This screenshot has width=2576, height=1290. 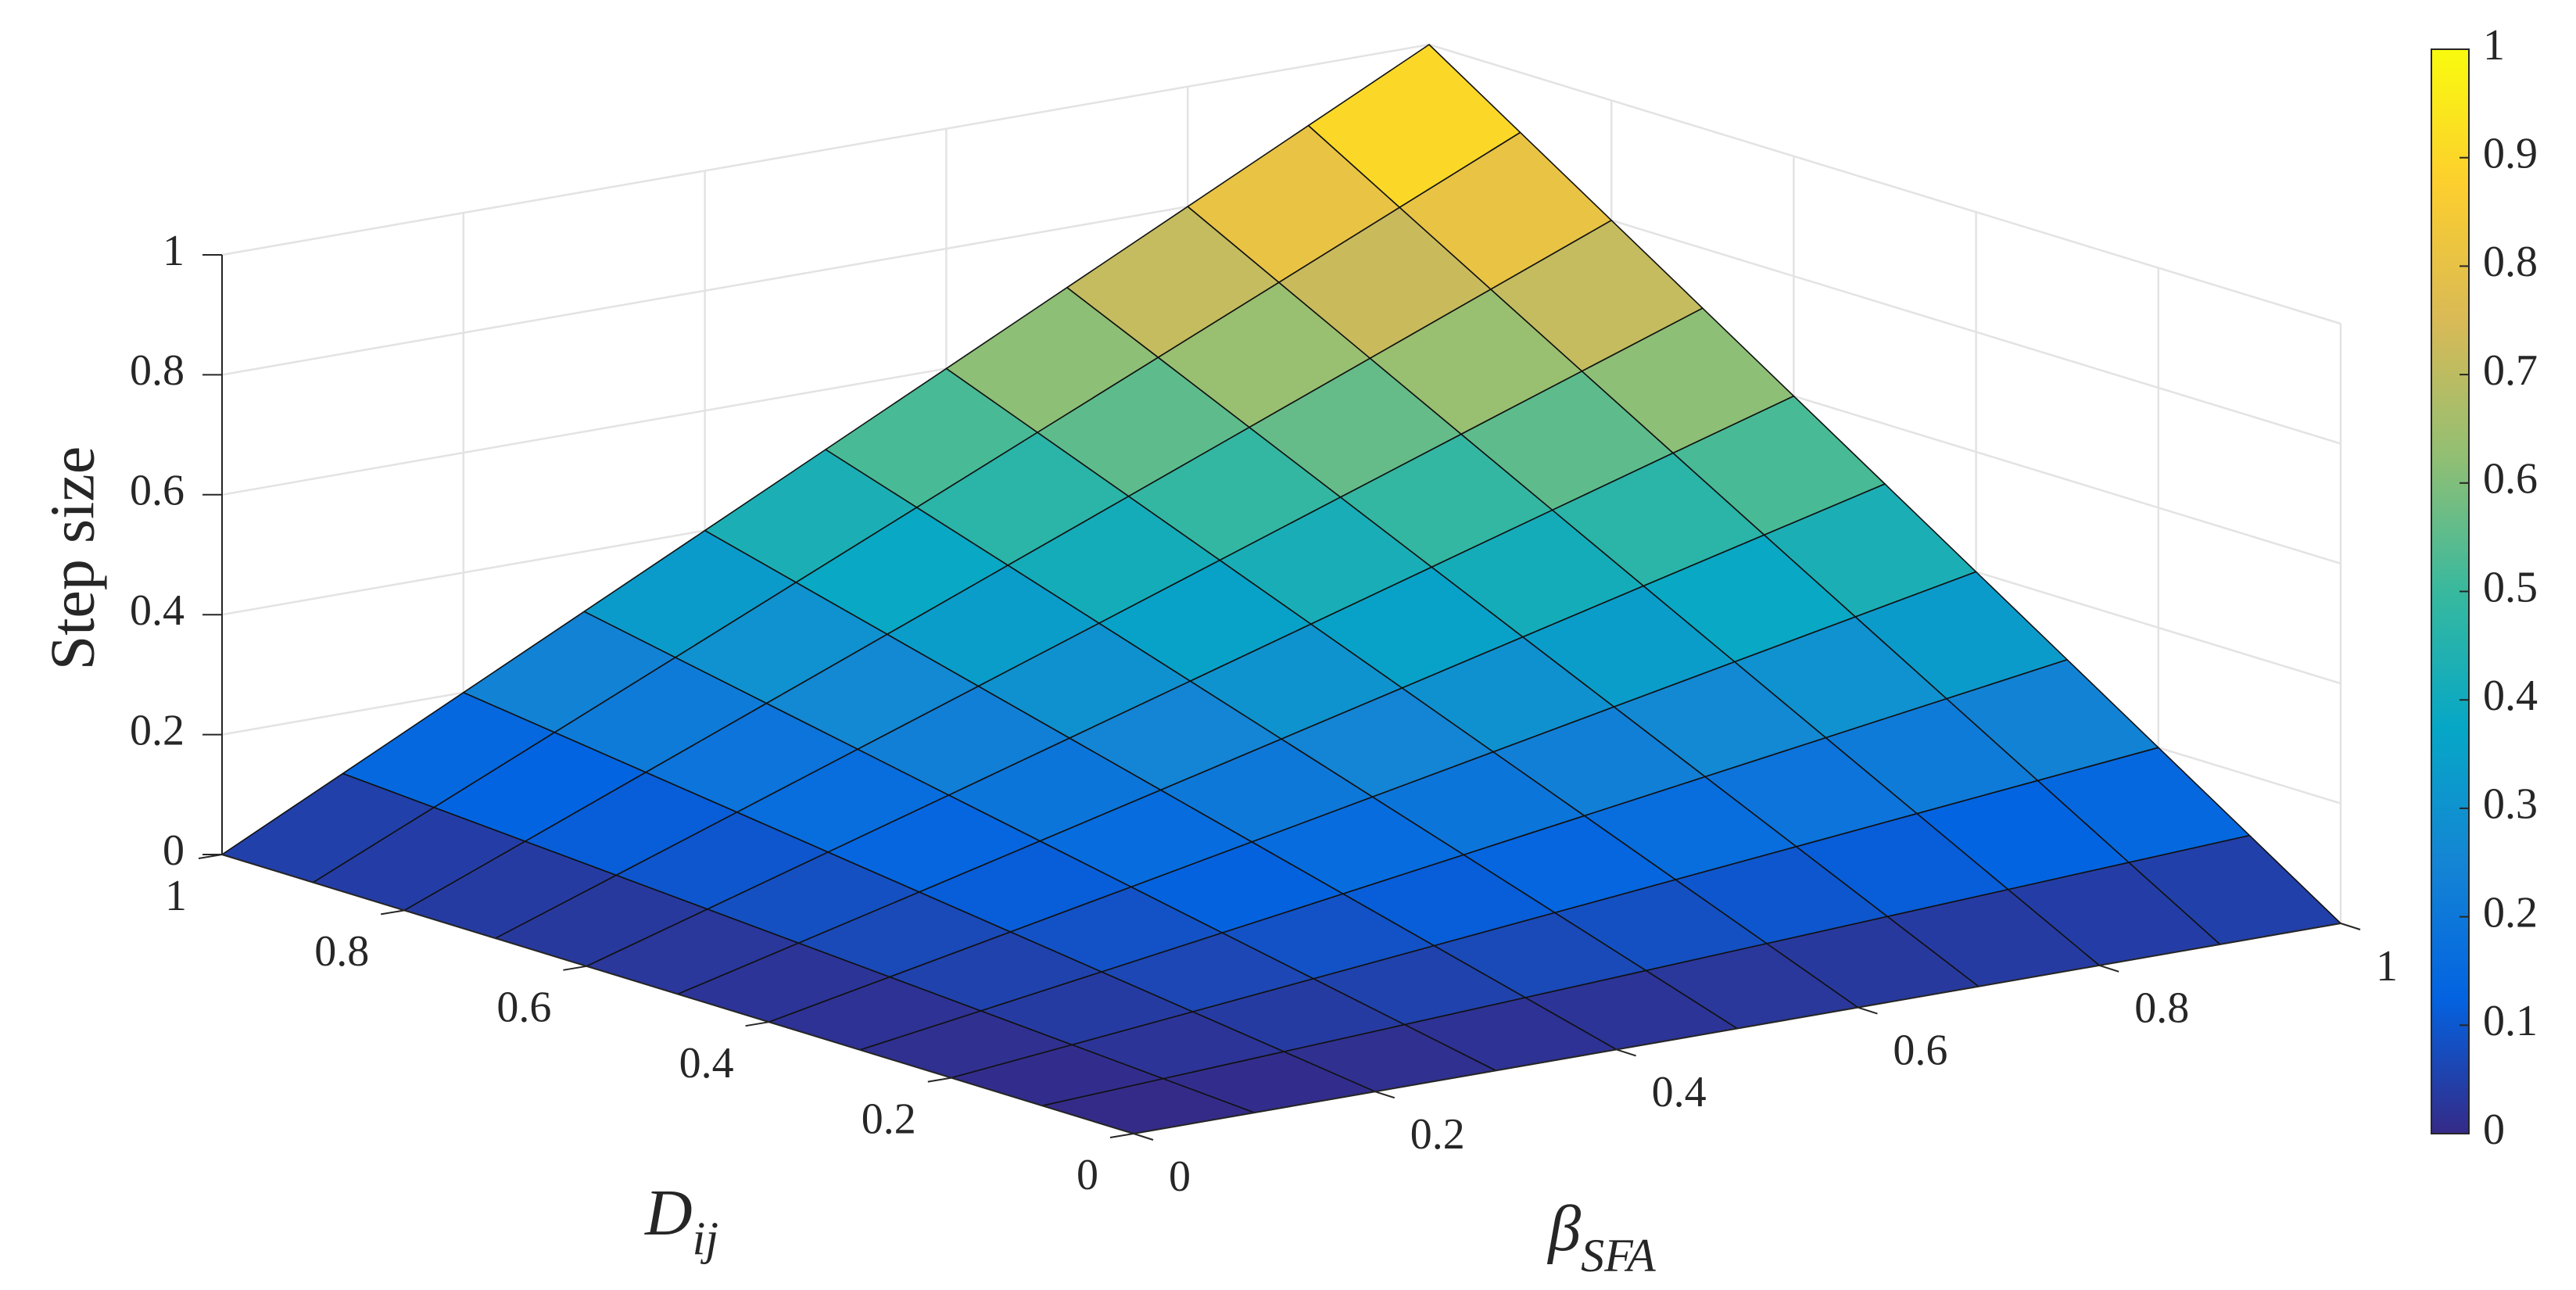 I want to click on colorbar-tick-label: 0.4, so click(x=2510, y=696).